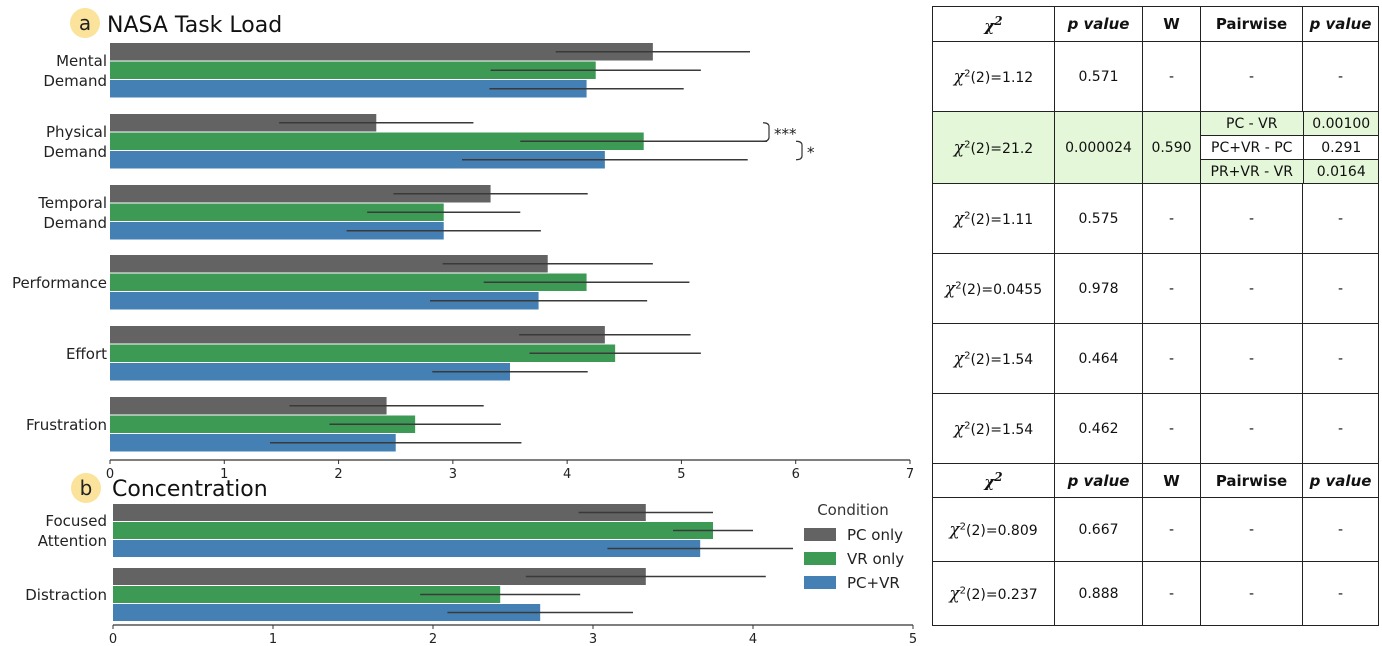 The image size is (1382, 646). What do you see at coordinates (1098, 358) in the screenshot?
I see `p-value-cell: 0.464` at bounding box center [1098, 358].